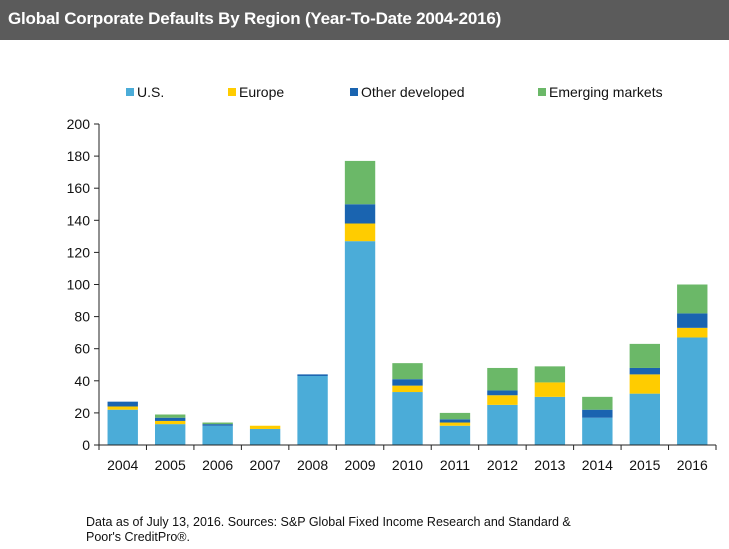  I want to click on legend-swatch-other-developed, so click(354, 92).